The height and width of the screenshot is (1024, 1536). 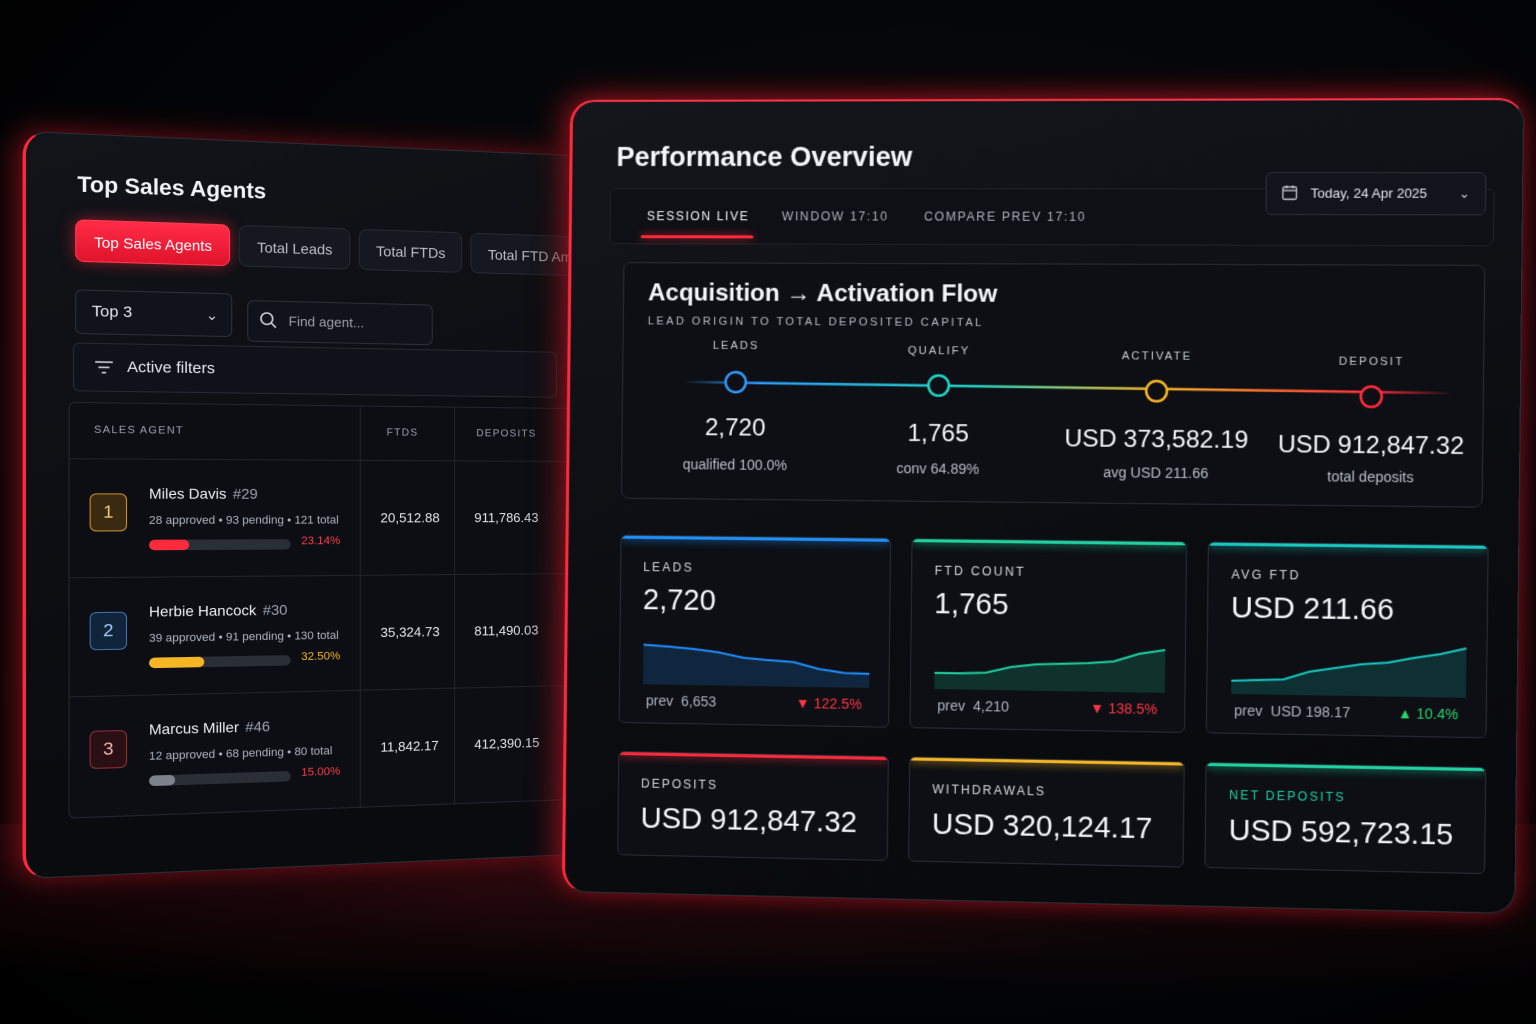 What do you see at coordinates (112, 311) in the screenshot?
I see `top-n-value: Top 3` at bounding box center [112, 311].